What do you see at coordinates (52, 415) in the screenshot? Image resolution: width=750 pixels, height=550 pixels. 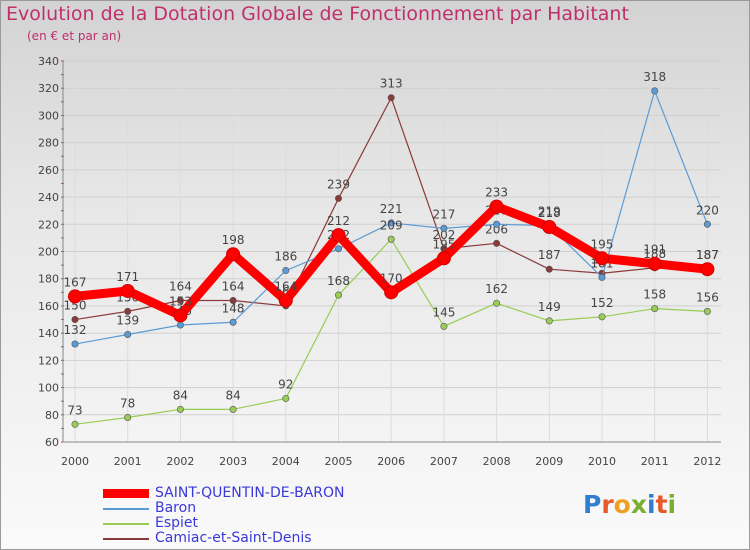 I see `y-tick-label: 80` at bounding box center [52, 415].